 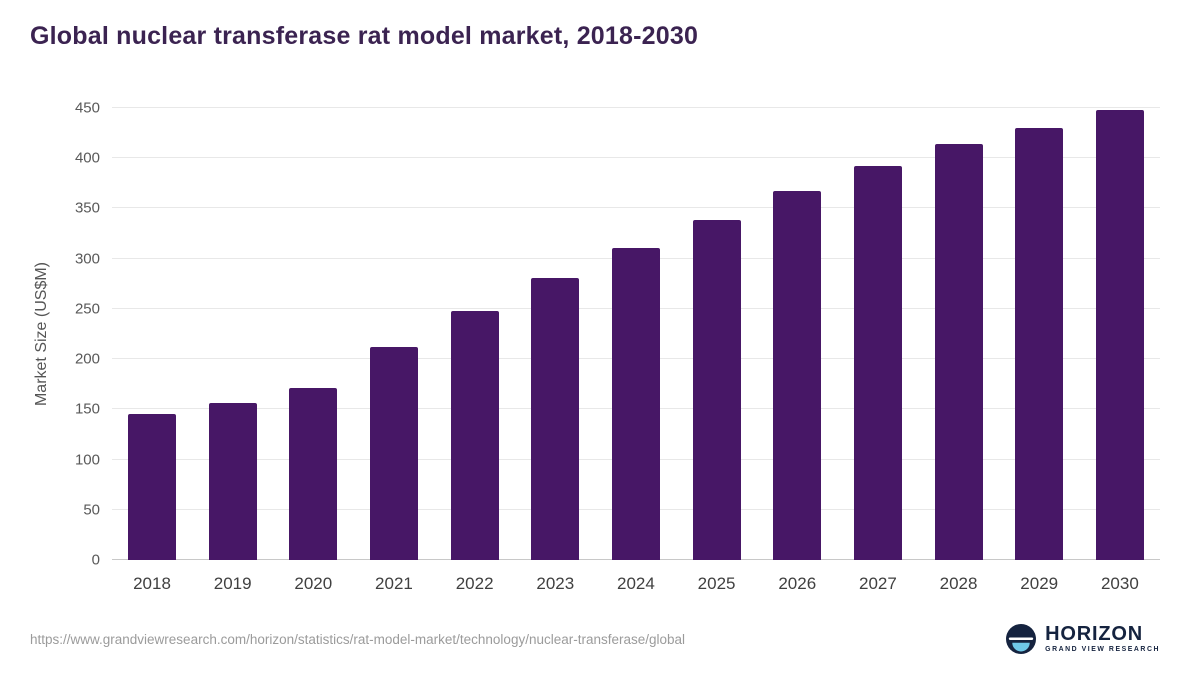 I want to click on bar-column: 2024, so click(x=635, y=350).